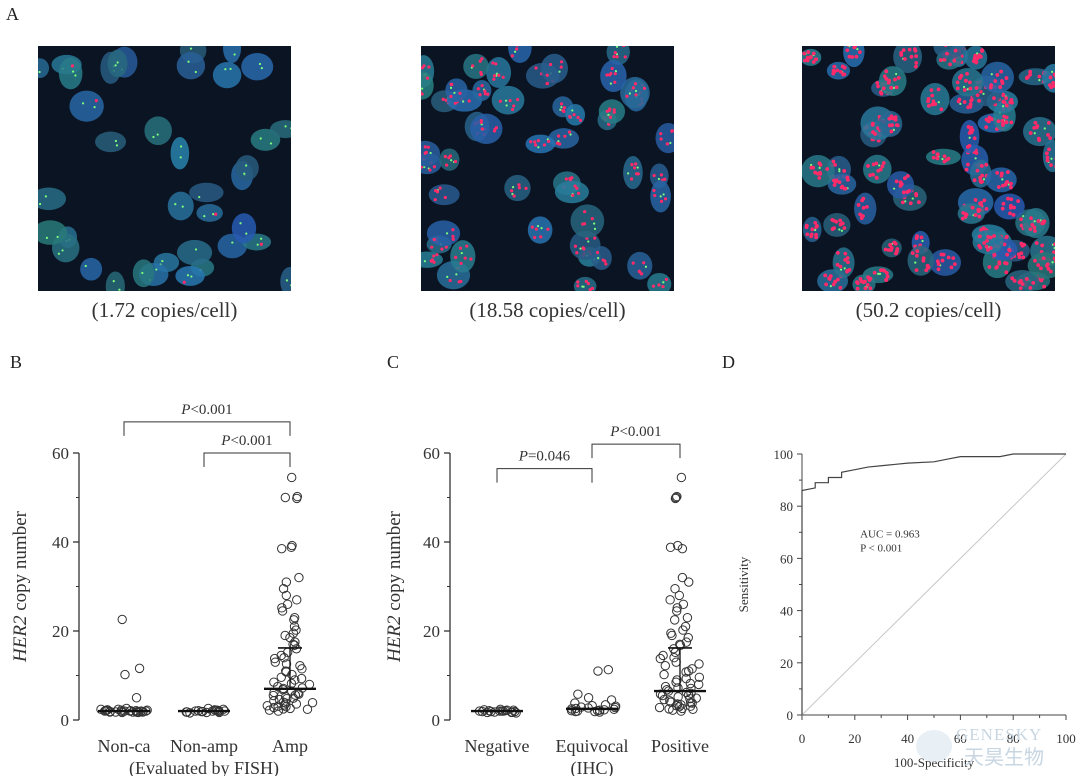 This screenshot has height=776, width=1080. I want to click on panel-letter-b: B, so click(16, 362).